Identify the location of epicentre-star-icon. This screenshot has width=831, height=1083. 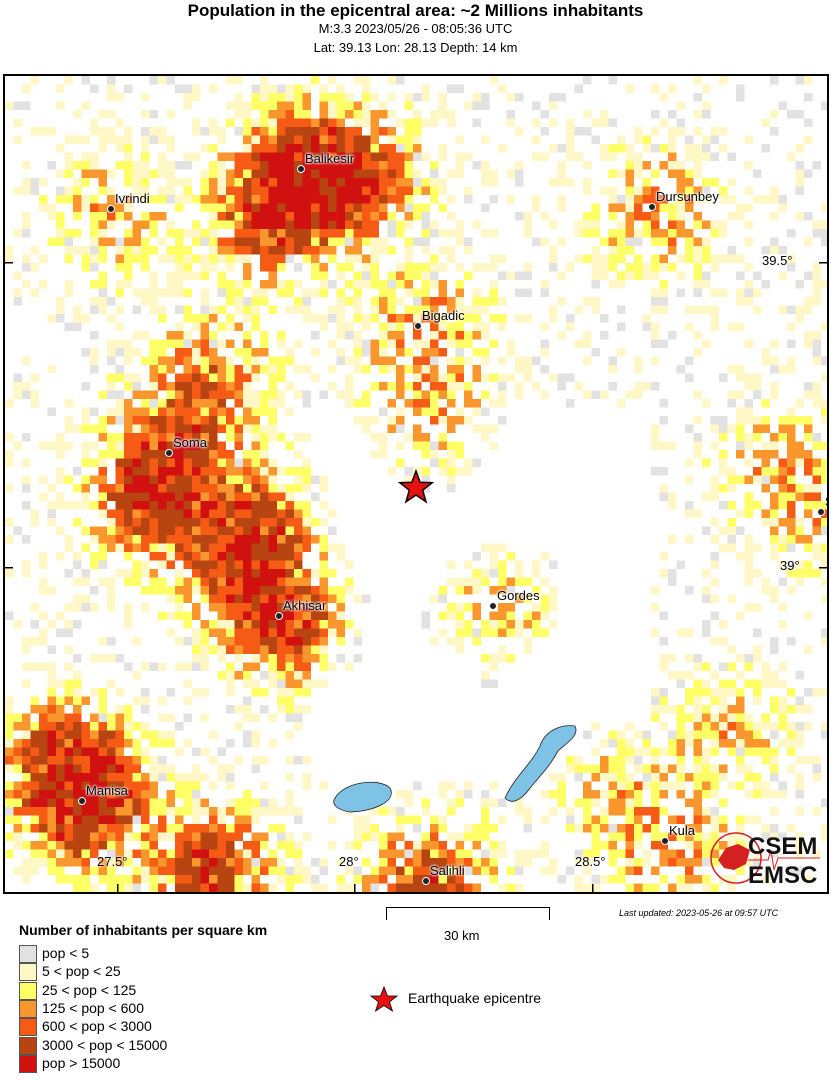
(416, 486).